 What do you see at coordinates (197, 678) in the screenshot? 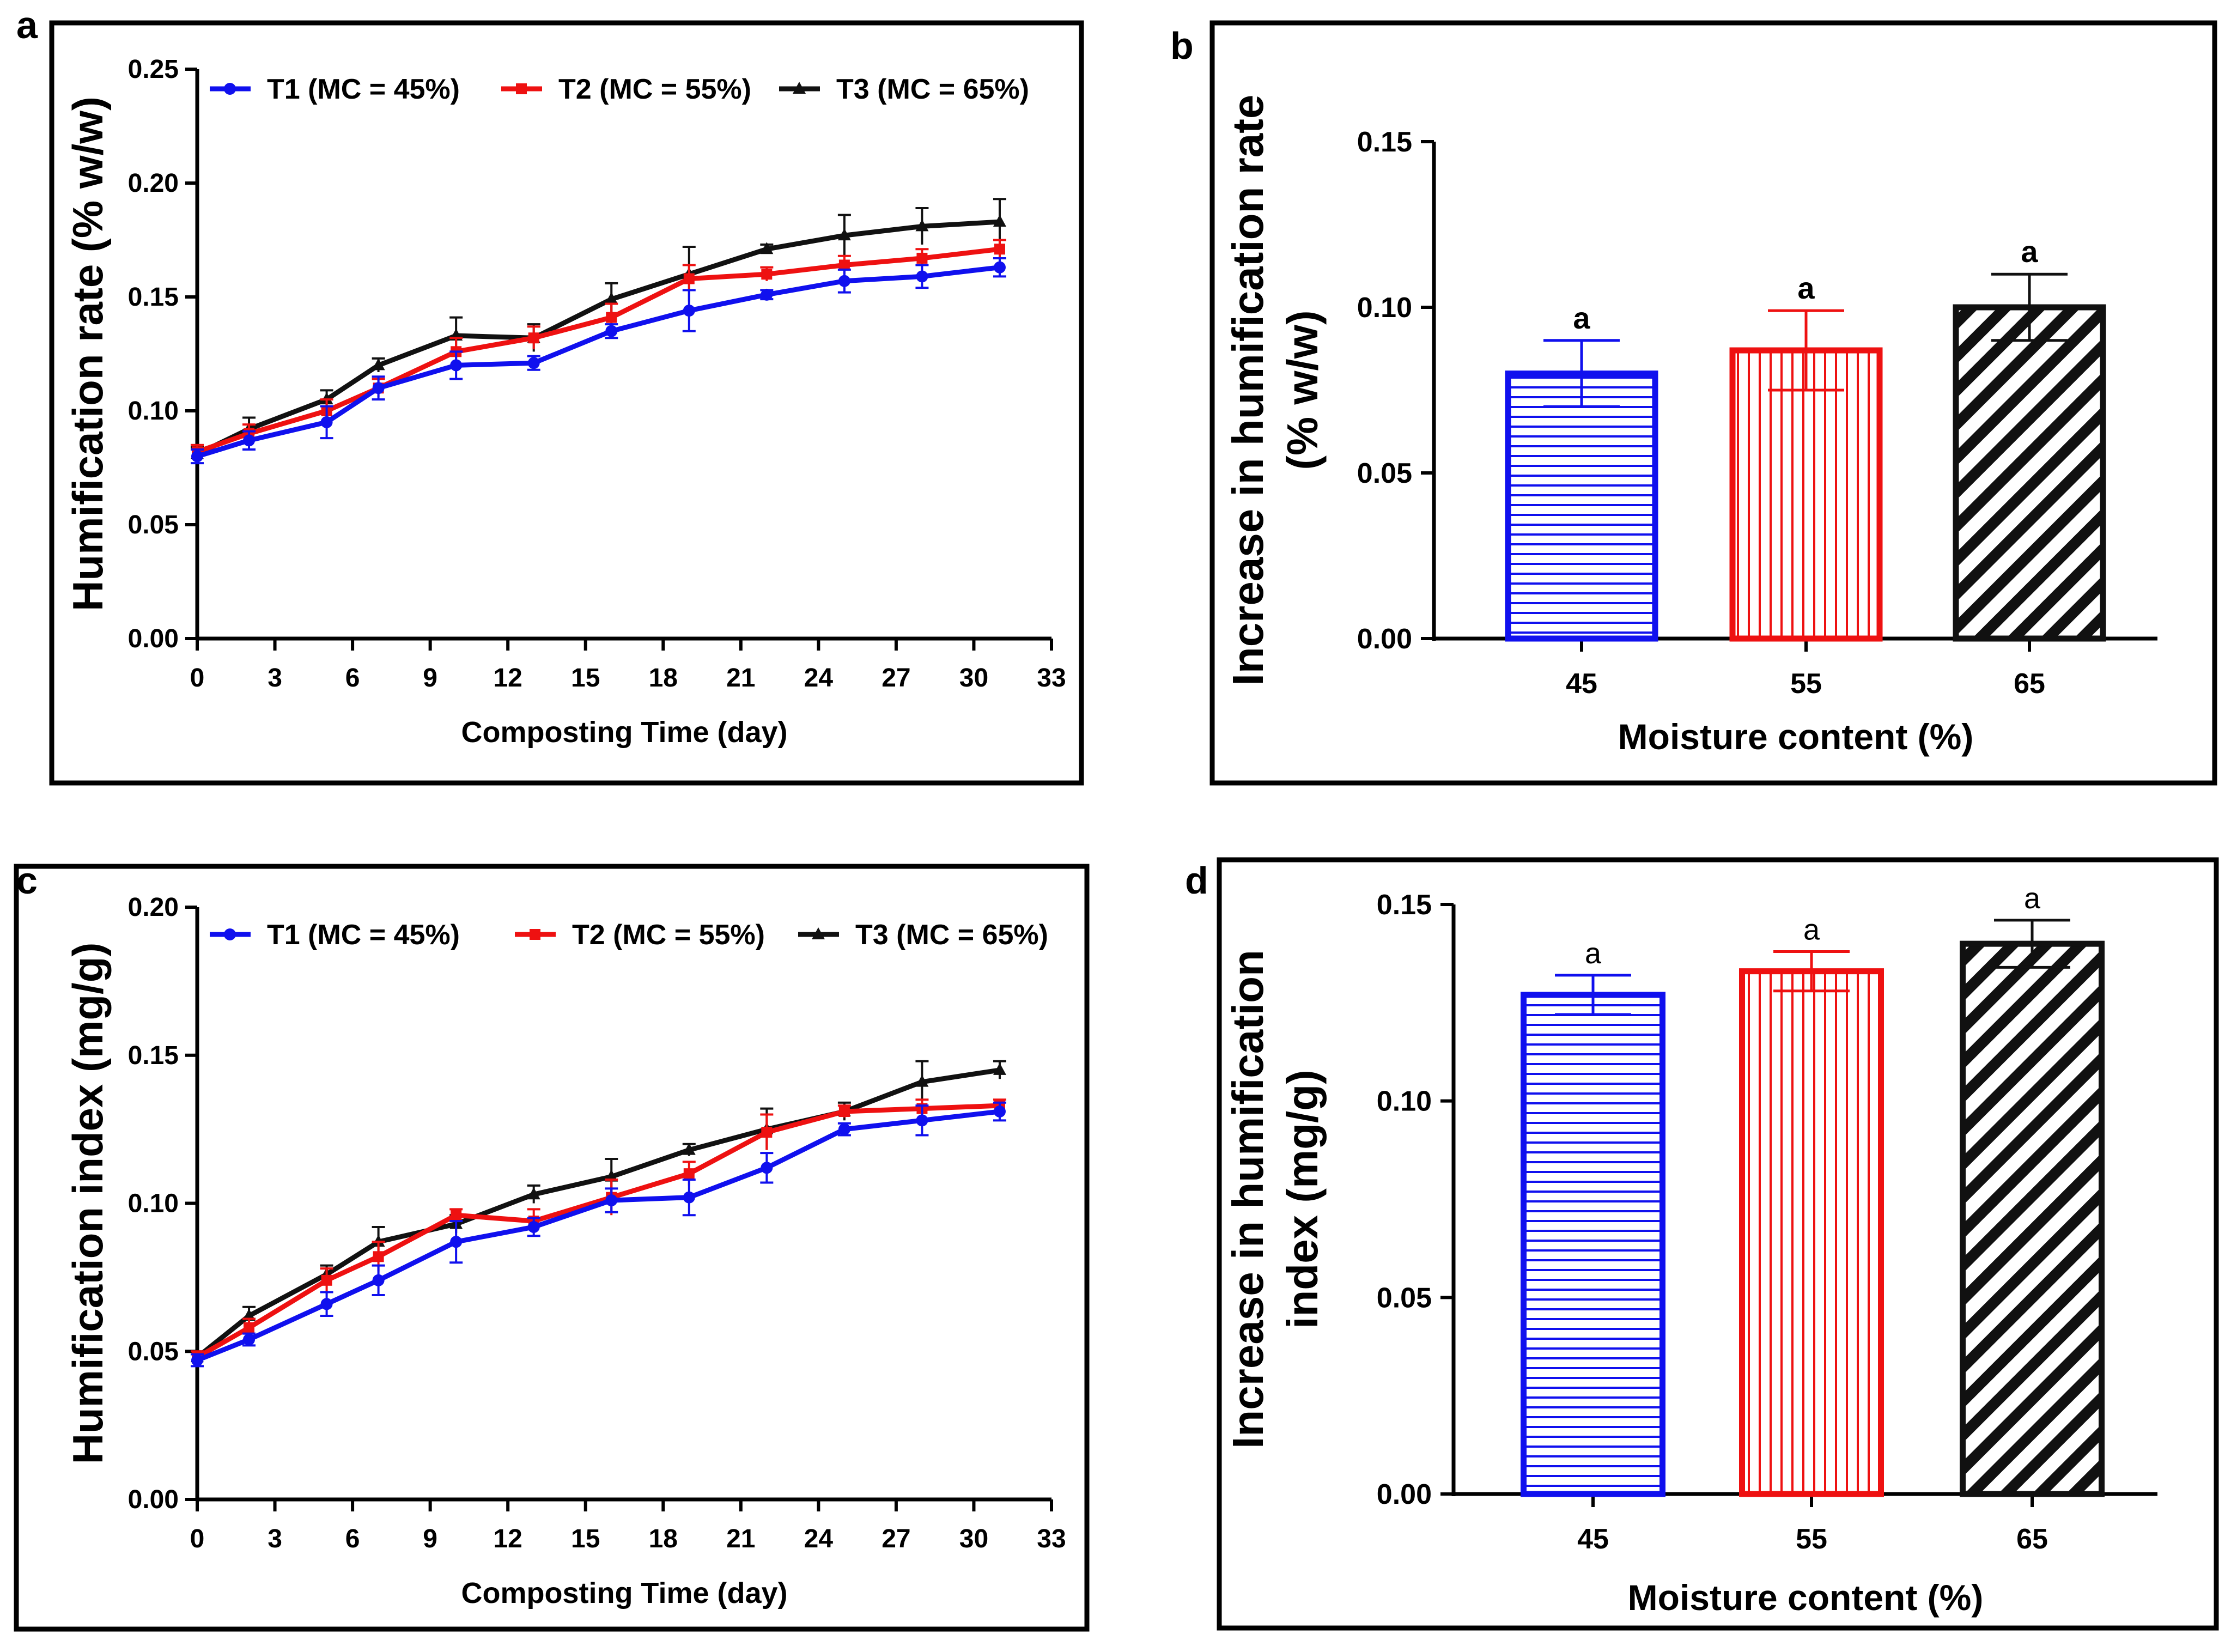
I see `x-tick-label: 0` at bounding box center [197, 678].